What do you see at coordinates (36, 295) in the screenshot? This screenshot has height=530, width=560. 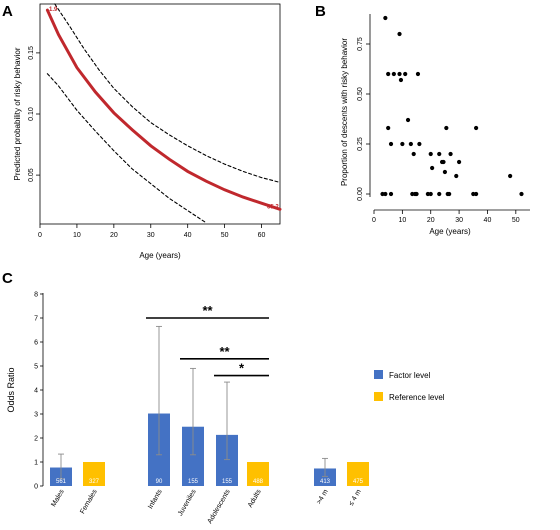 I see `panel-c-y-tick-label: 8` at bounding box center [36, 295].